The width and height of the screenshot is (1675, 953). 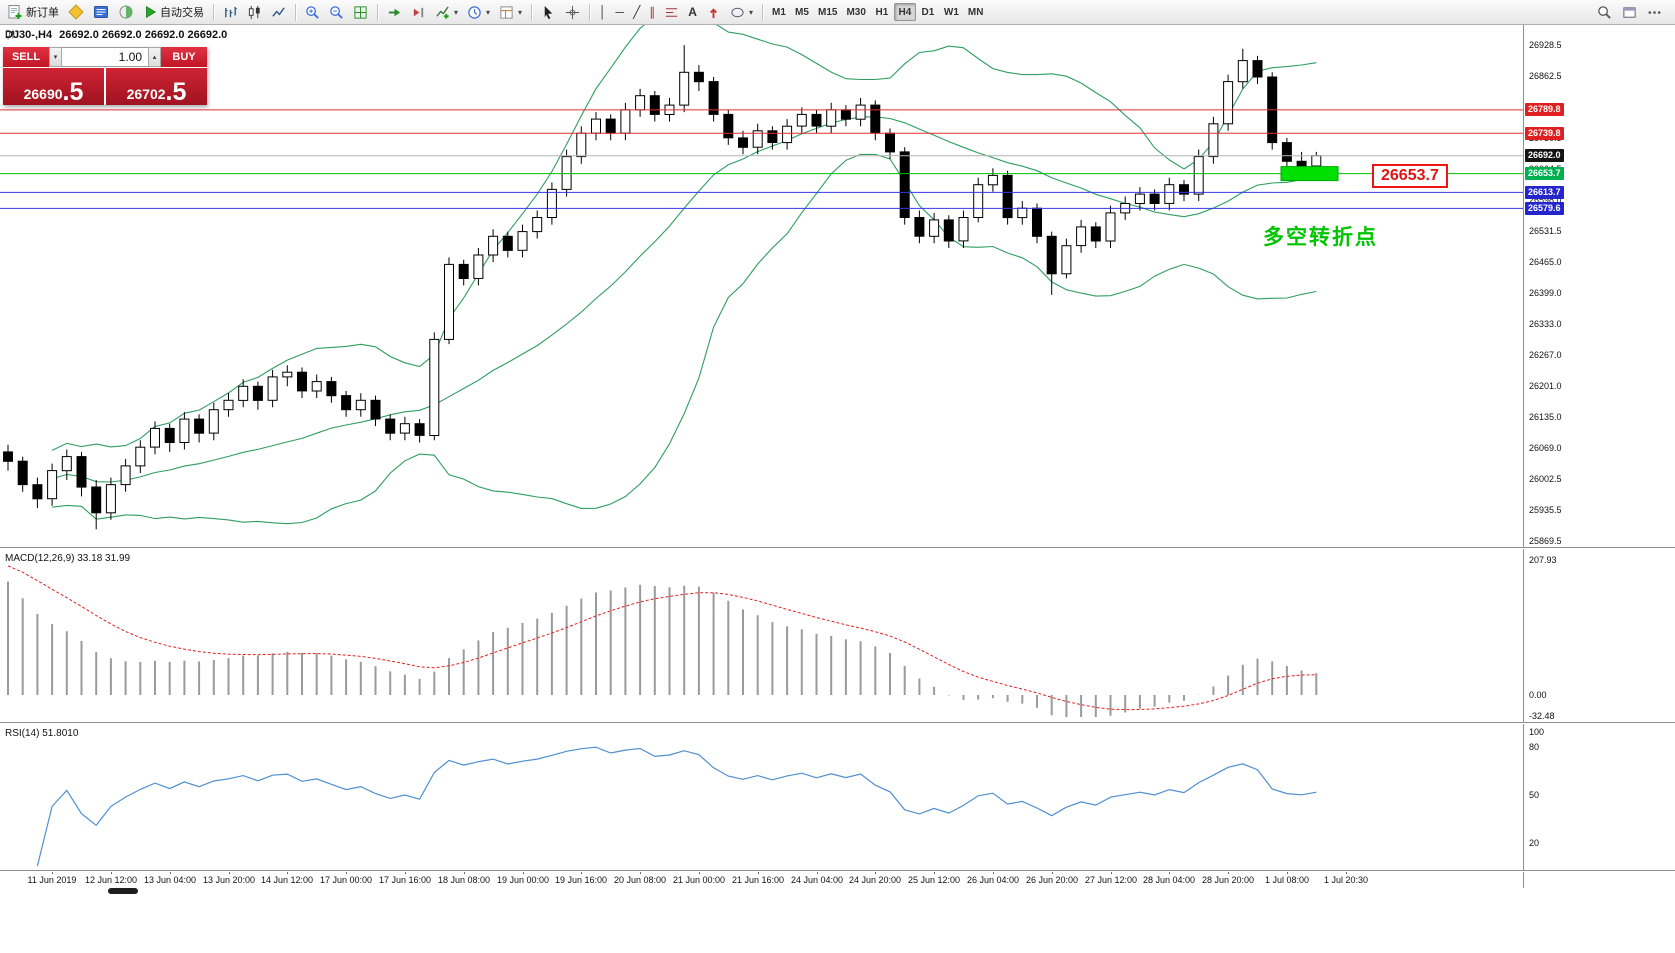 What do you see at coordinates (636, 12) in the screenshot?
I see `trendline-tool-button: ╱` at bounding box center [636, 12].